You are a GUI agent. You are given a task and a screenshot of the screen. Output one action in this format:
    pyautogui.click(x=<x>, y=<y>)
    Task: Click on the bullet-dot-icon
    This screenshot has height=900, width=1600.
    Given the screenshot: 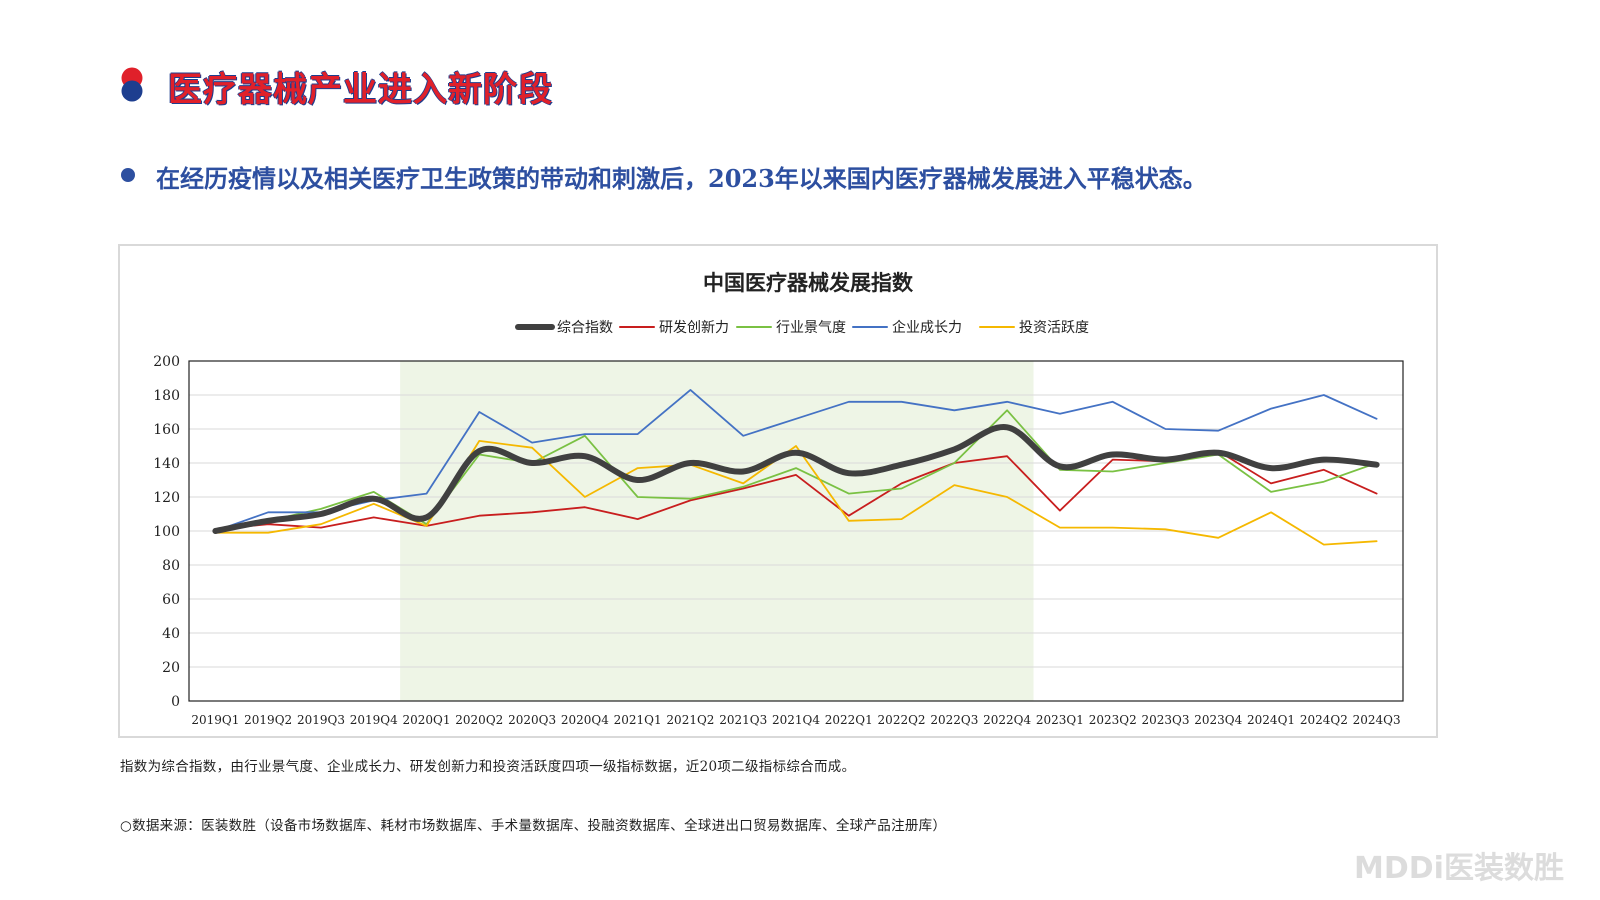 What is the action you would take?
    pyautogui.click(x=128, y=175)
    